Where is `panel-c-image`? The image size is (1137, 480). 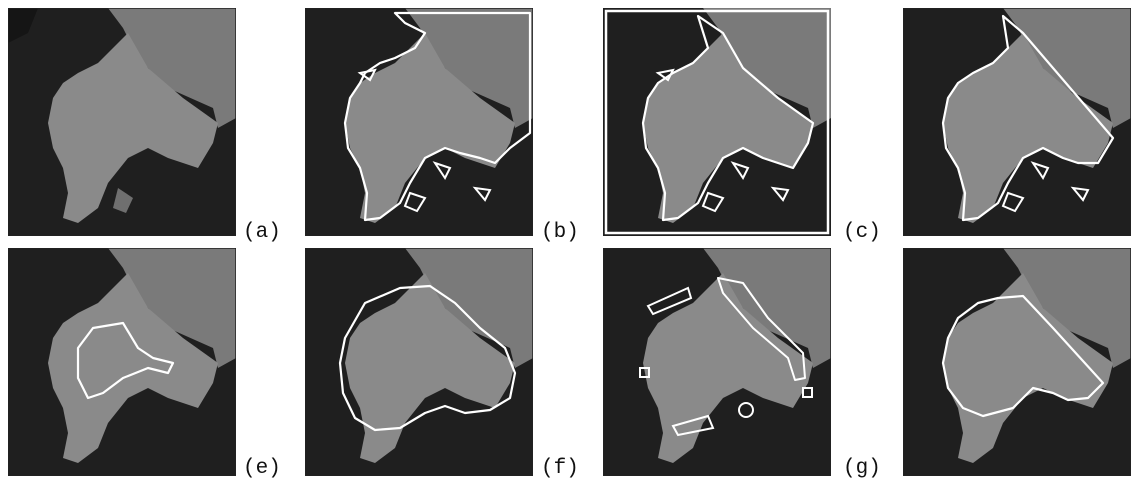
panel-c-image is located at coordinates (717, 122).